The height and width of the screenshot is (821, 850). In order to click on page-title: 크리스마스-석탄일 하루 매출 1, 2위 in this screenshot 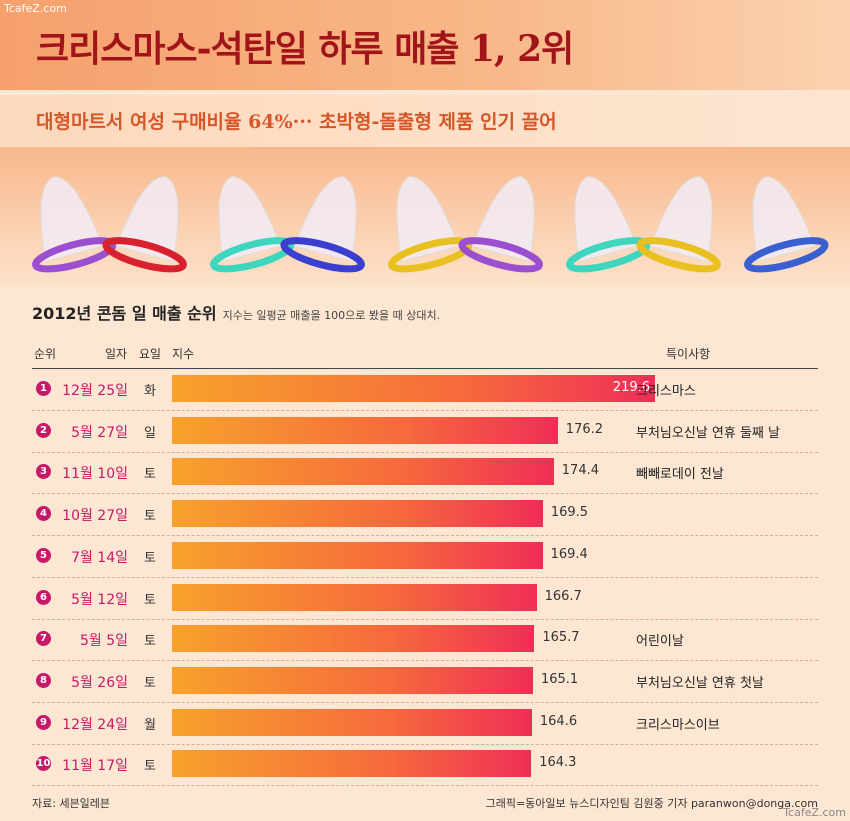, I will do `click(305, 49)`.